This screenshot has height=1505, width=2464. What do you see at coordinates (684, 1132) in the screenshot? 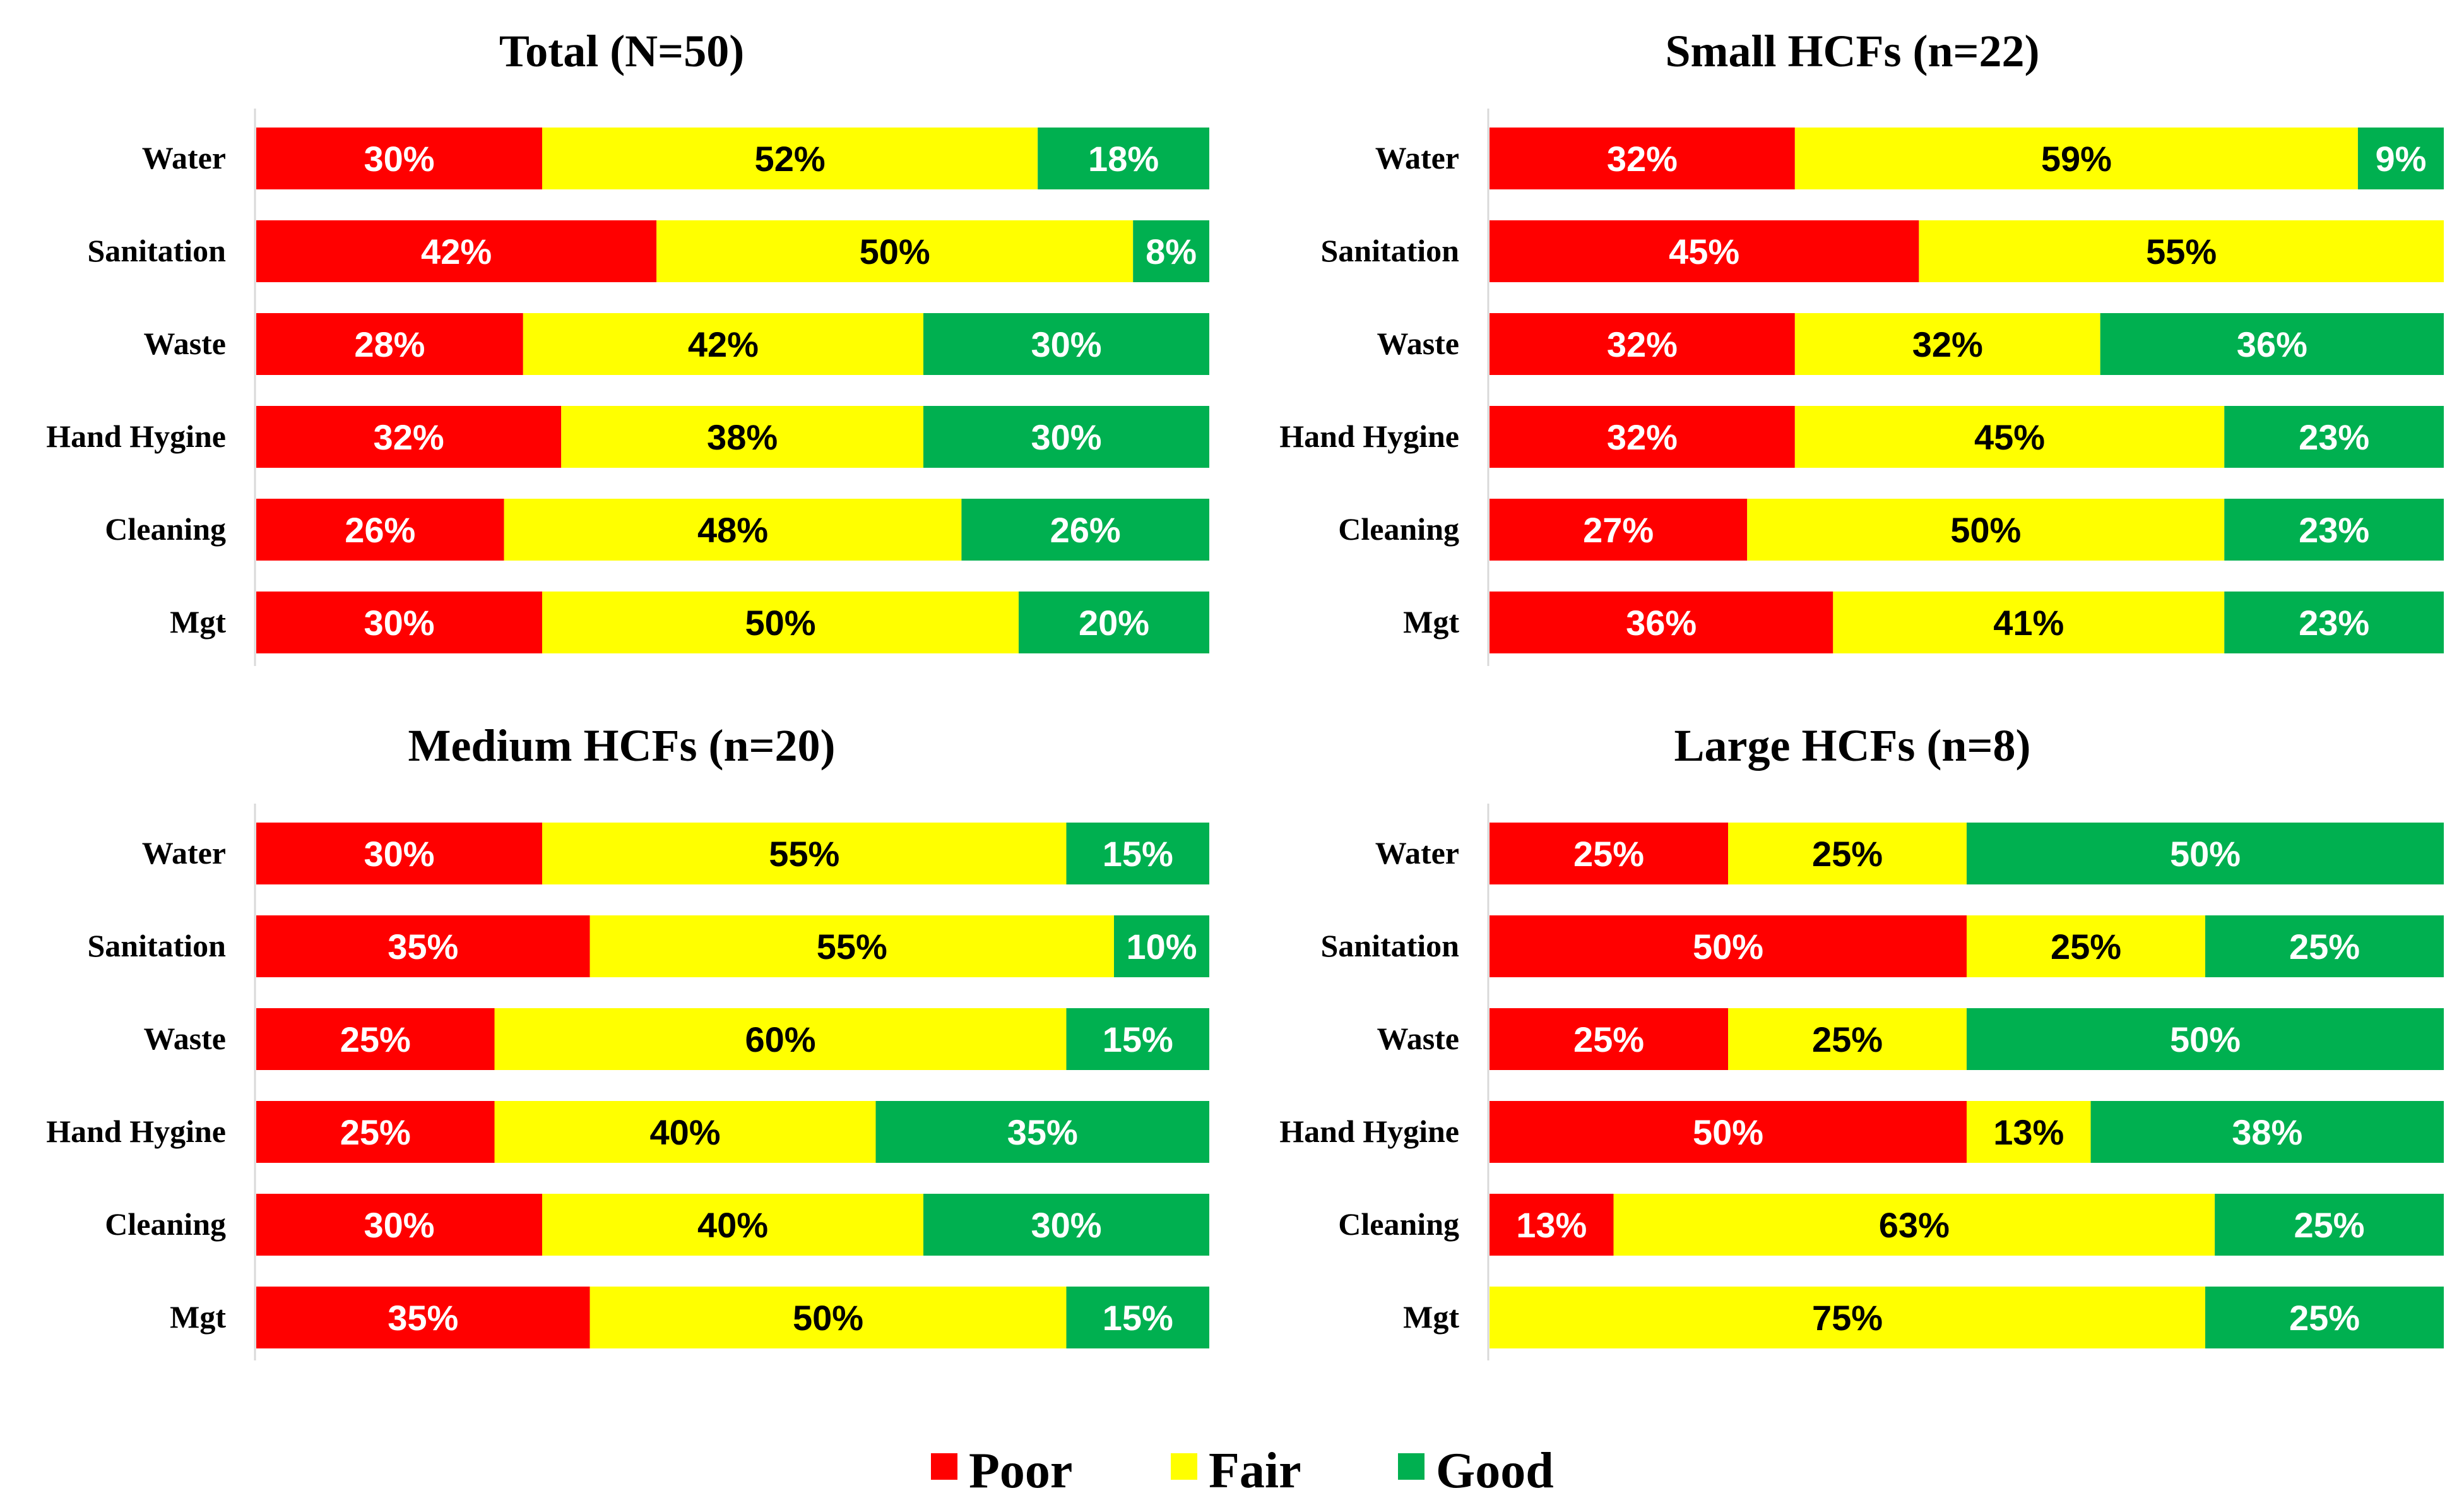
I see `data-label: 40%` at bounding box center [684, 1132].